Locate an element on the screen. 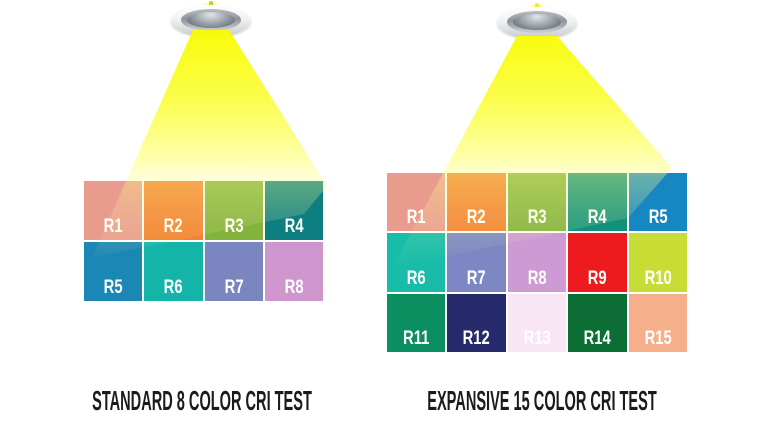 The width and height of the screenshot is (768, 432). swatch-label: R14 is located at coordinates (597, 338).